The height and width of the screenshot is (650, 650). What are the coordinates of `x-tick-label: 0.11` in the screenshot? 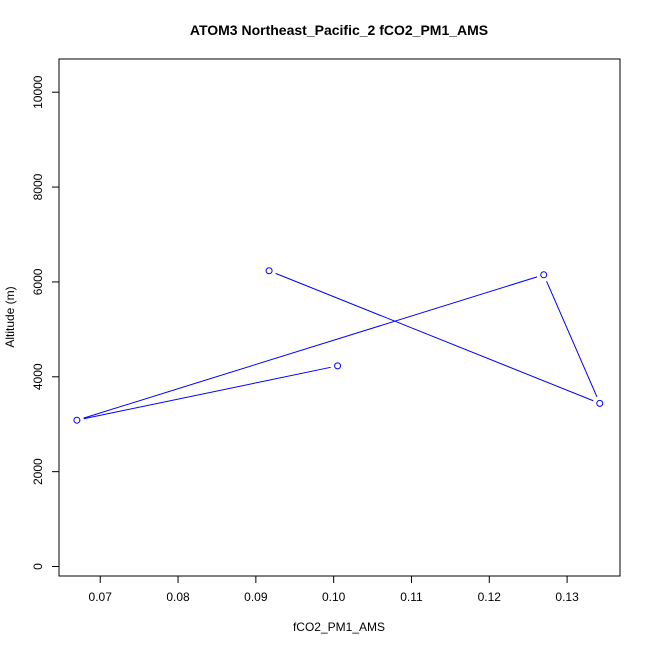 It's located at (411, 597).